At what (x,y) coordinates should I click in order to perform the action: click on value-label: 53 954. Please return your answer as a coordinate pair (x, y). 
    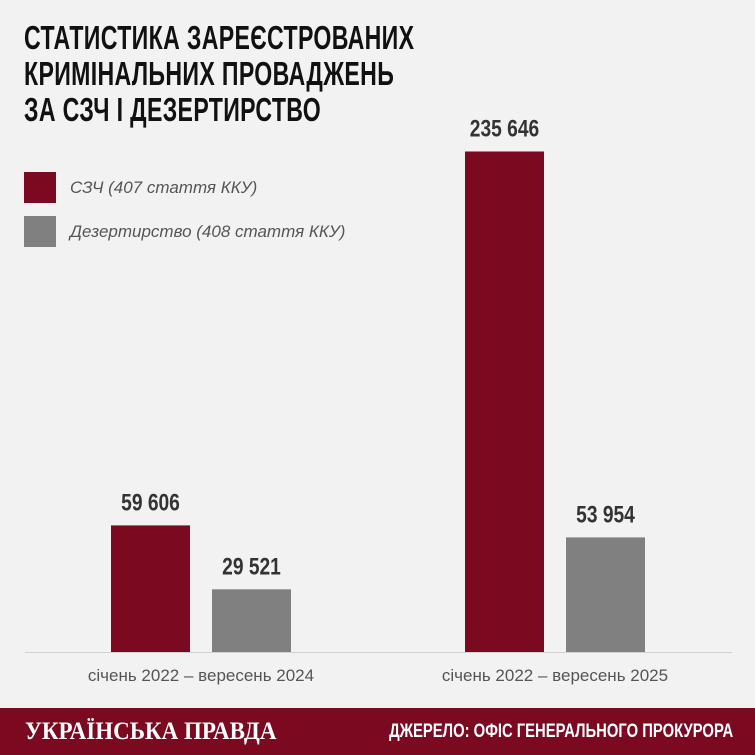
    Looking at the image, I should click on (605, 514).